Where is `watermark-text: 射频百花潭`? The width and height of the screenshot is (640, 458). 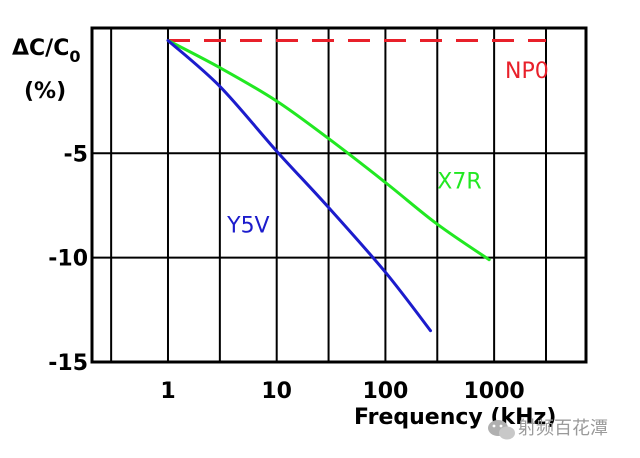 watermark-text: 射频百花潭 is located at coordinates (563, 428).